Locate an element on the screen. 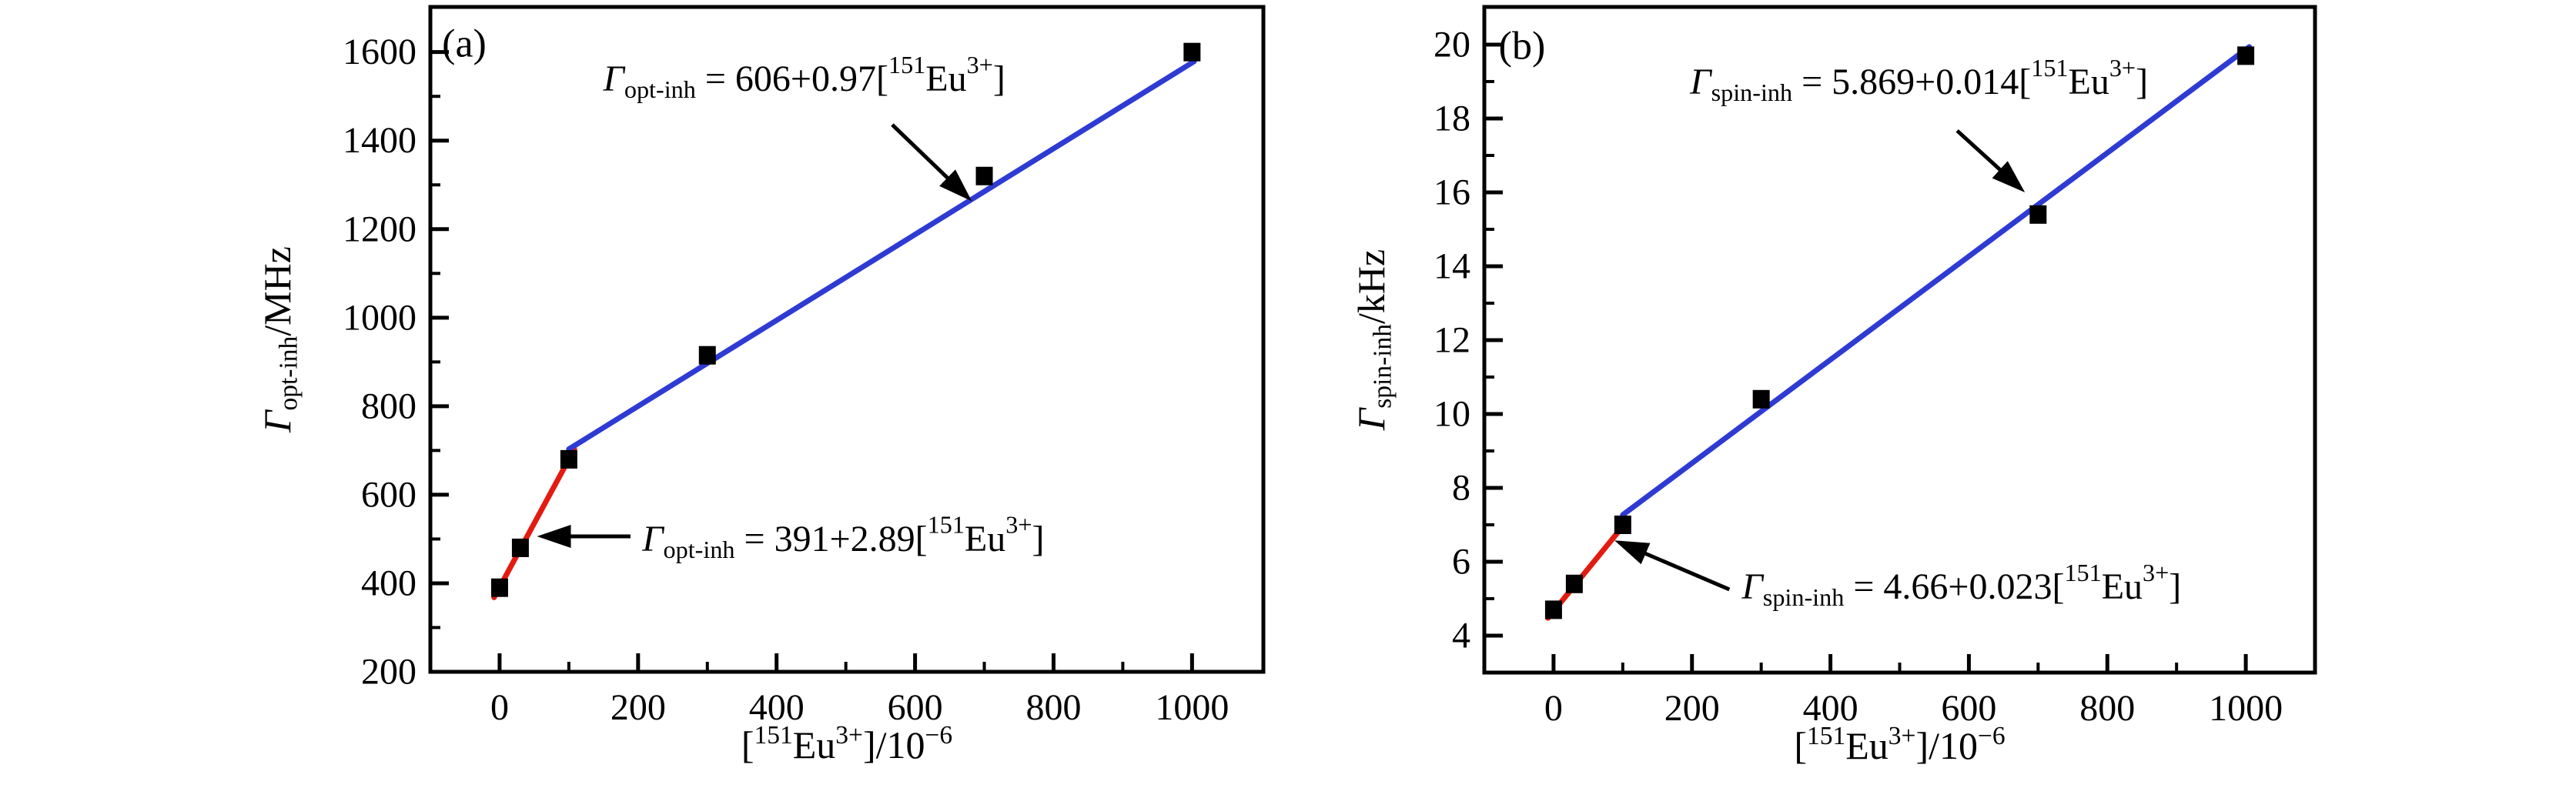  red-fit-equation: Γspin-inh = 4.66+0.023[151Eu3+] is located at coordinates (1961, 585).